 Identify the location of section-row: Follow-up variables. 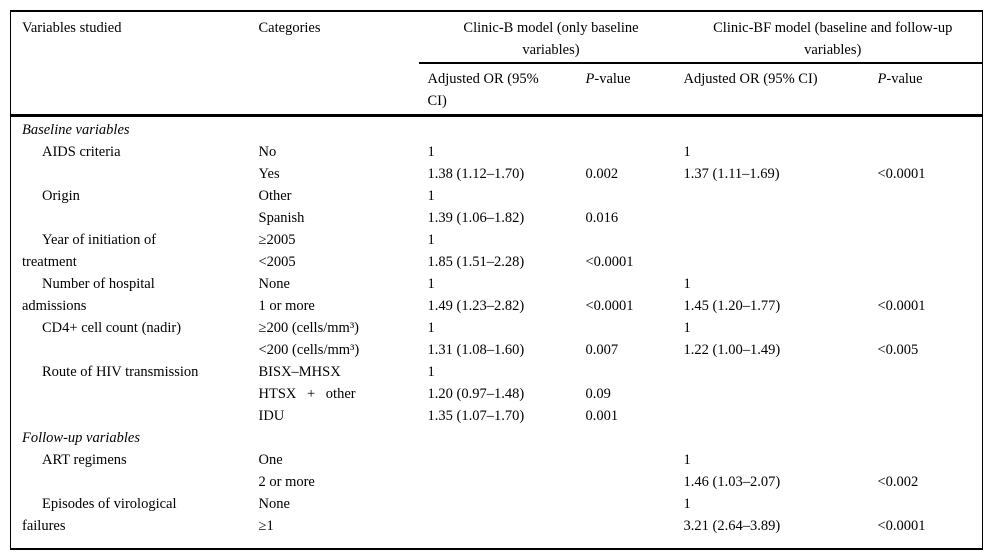
(497, 438).